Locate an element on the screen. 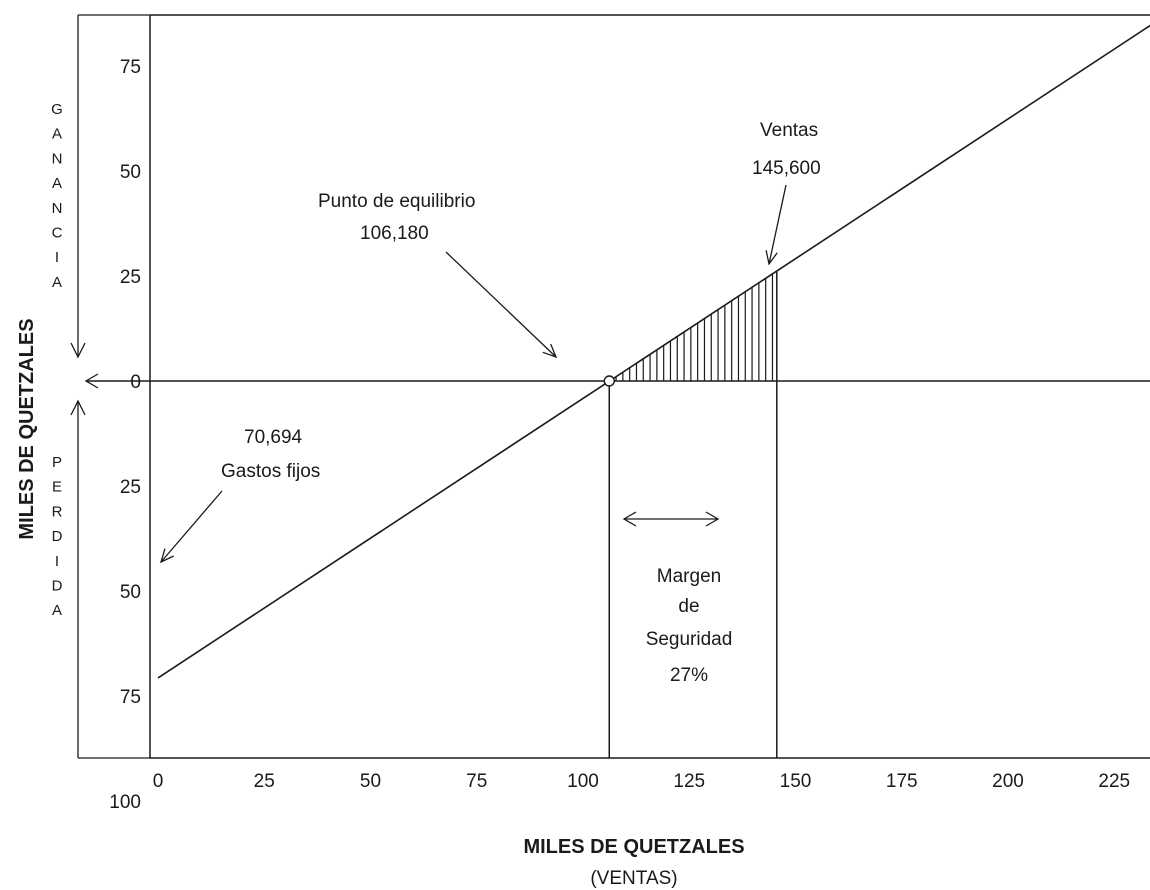 This screenshot has height=890, width=1150. loss-arrow-up-icon is located at coordinates (78, 407).